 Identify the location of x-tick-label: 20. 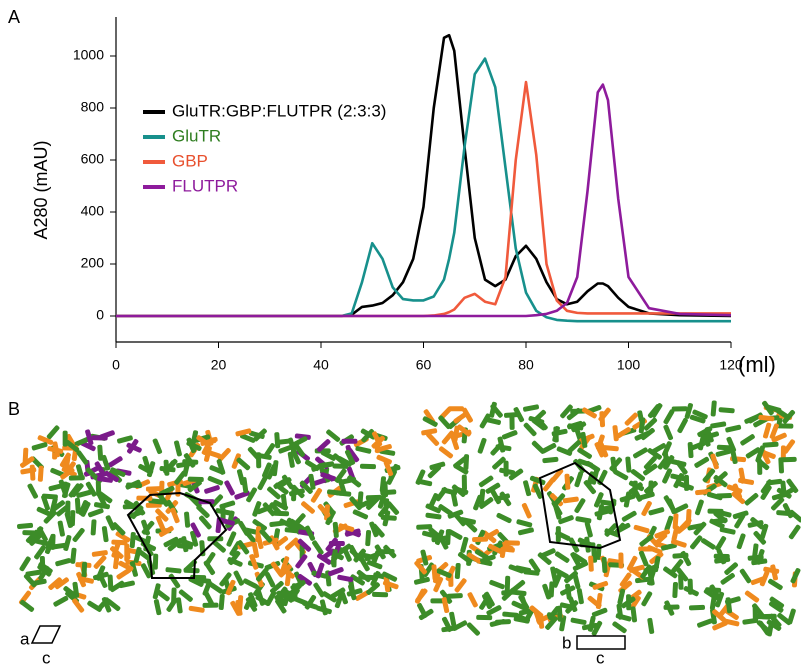
(219, 365).